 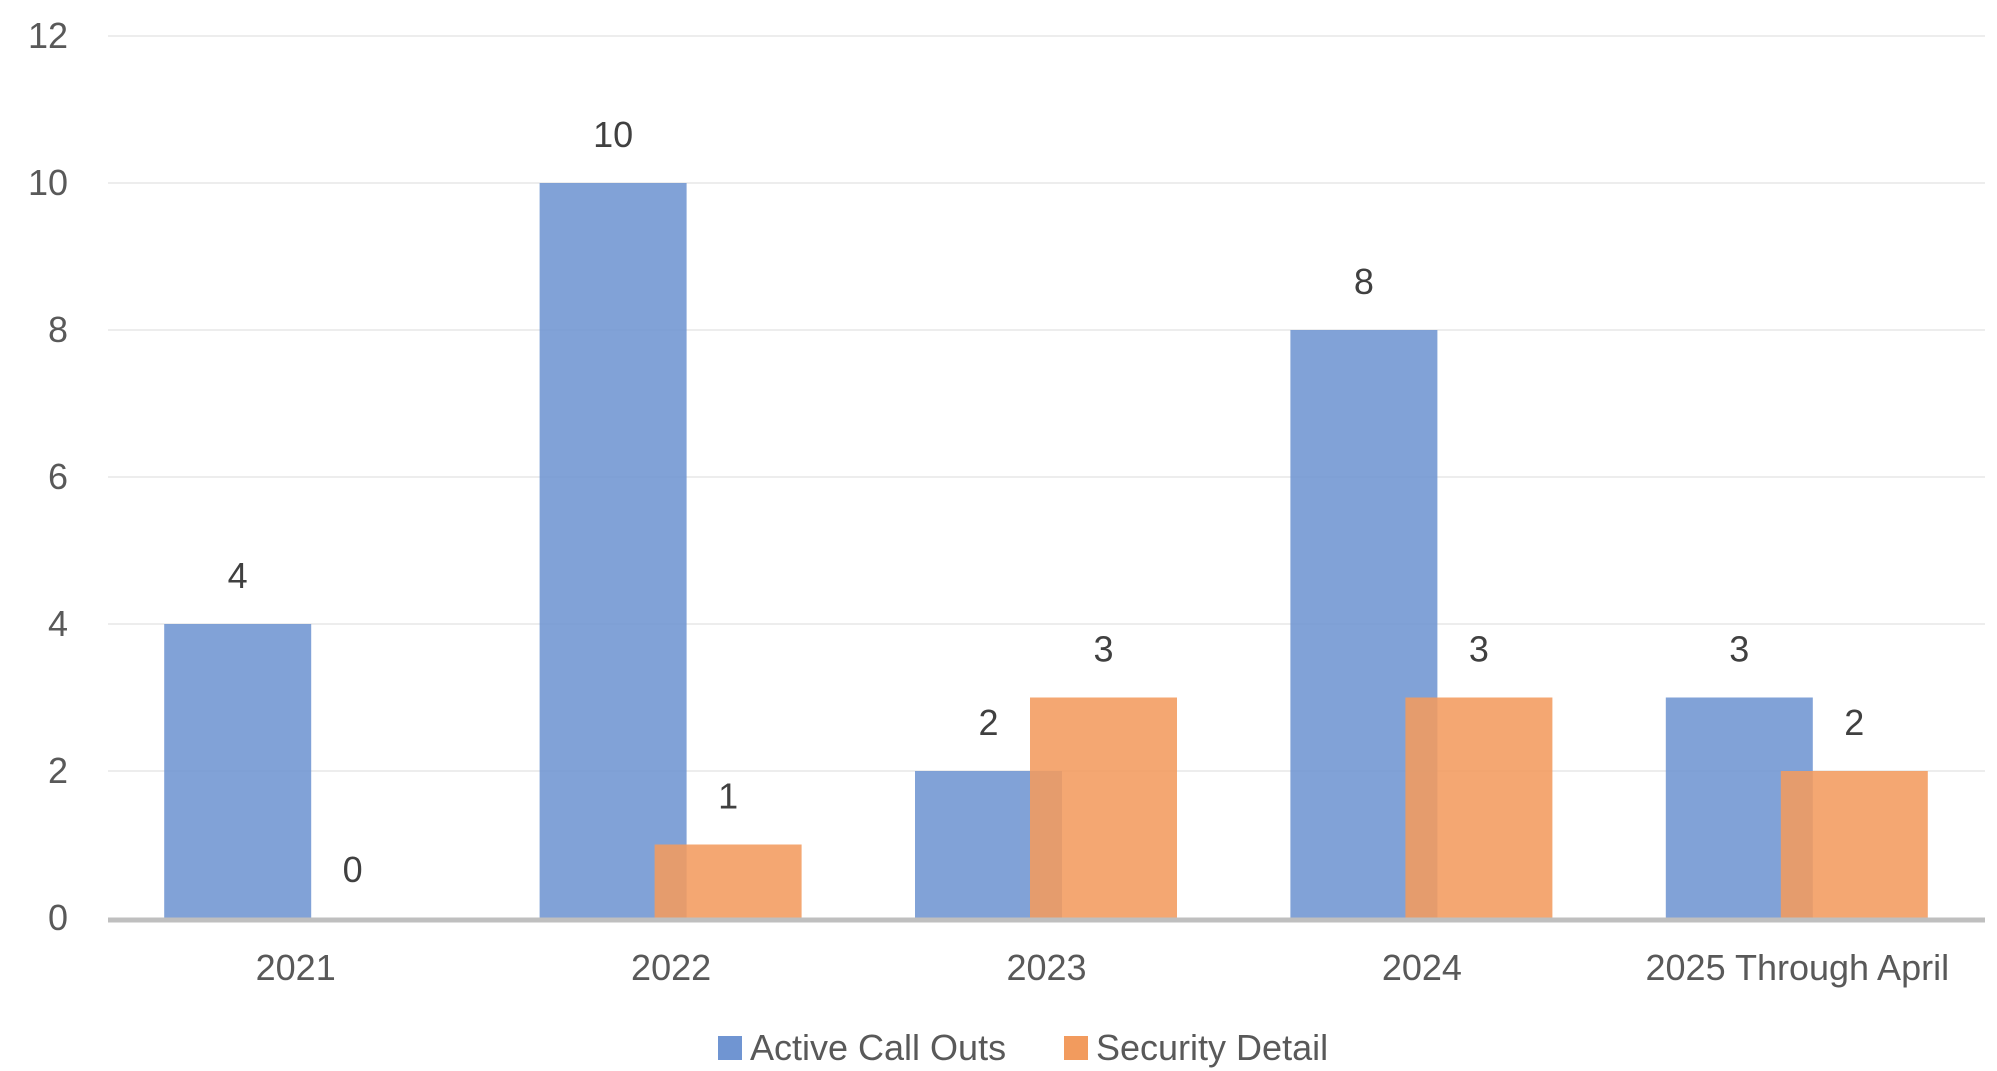 What do you see at coordinates (671, 967) in the screenshot?
I see `x-tick-label: 2022` at bounding box center [671, 967].